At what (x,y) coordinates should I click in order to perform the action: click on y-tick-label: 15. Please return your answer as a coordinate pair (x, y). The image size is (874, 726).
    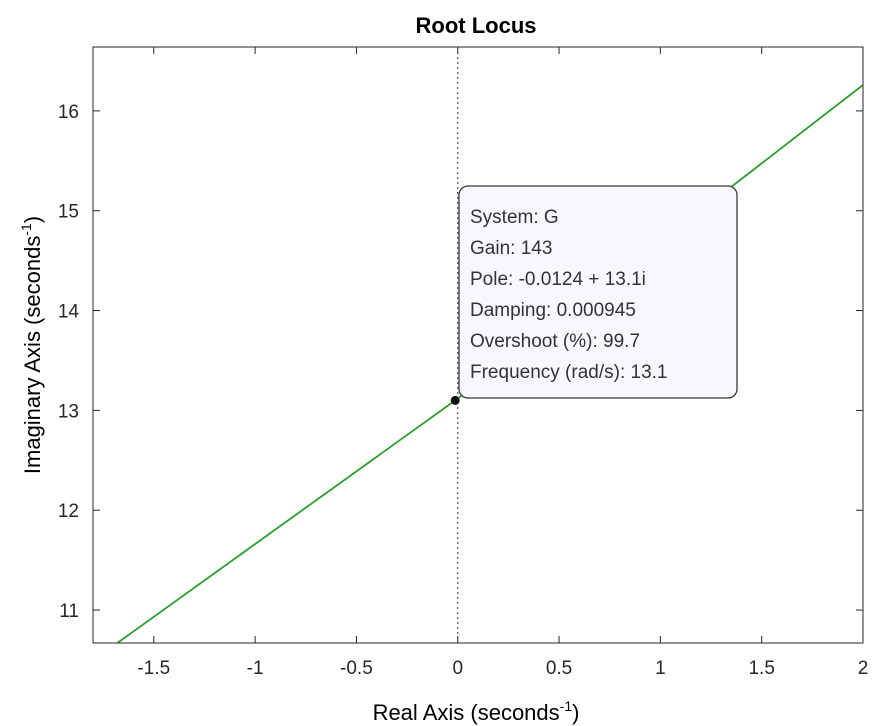
    Looking at the image, I should click on (68, 212).